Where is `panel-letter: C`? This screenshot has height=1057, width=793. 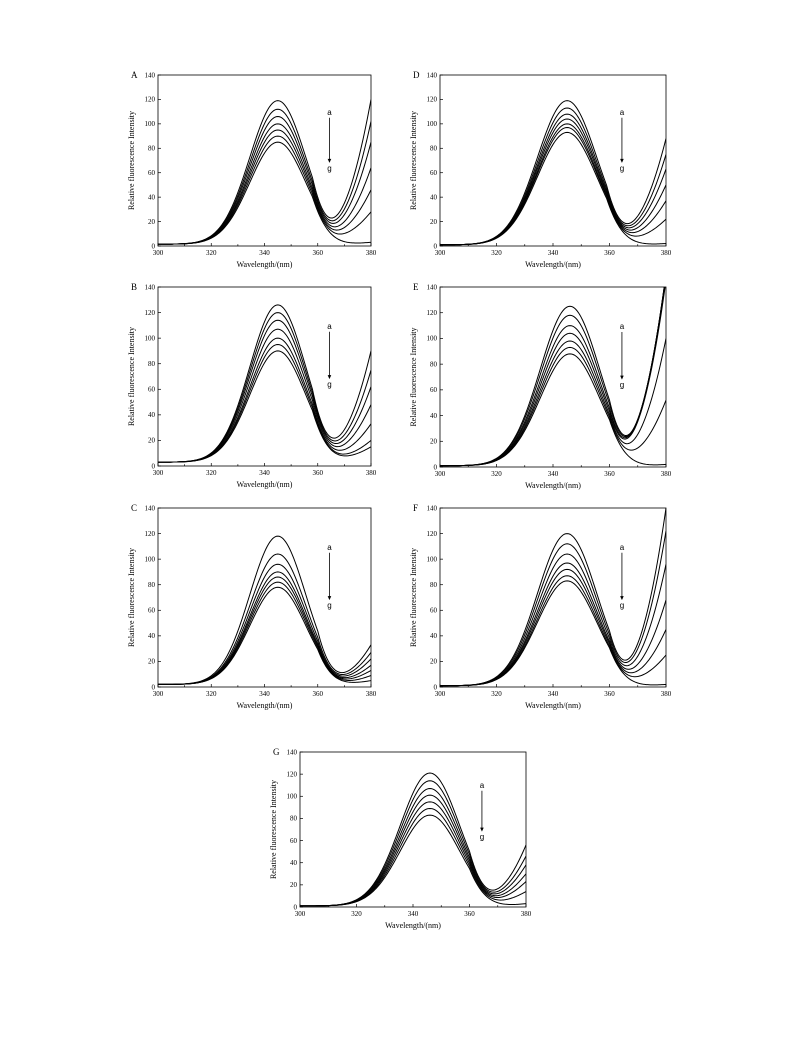
panel-letter: C is located at coordinates (134, 508).